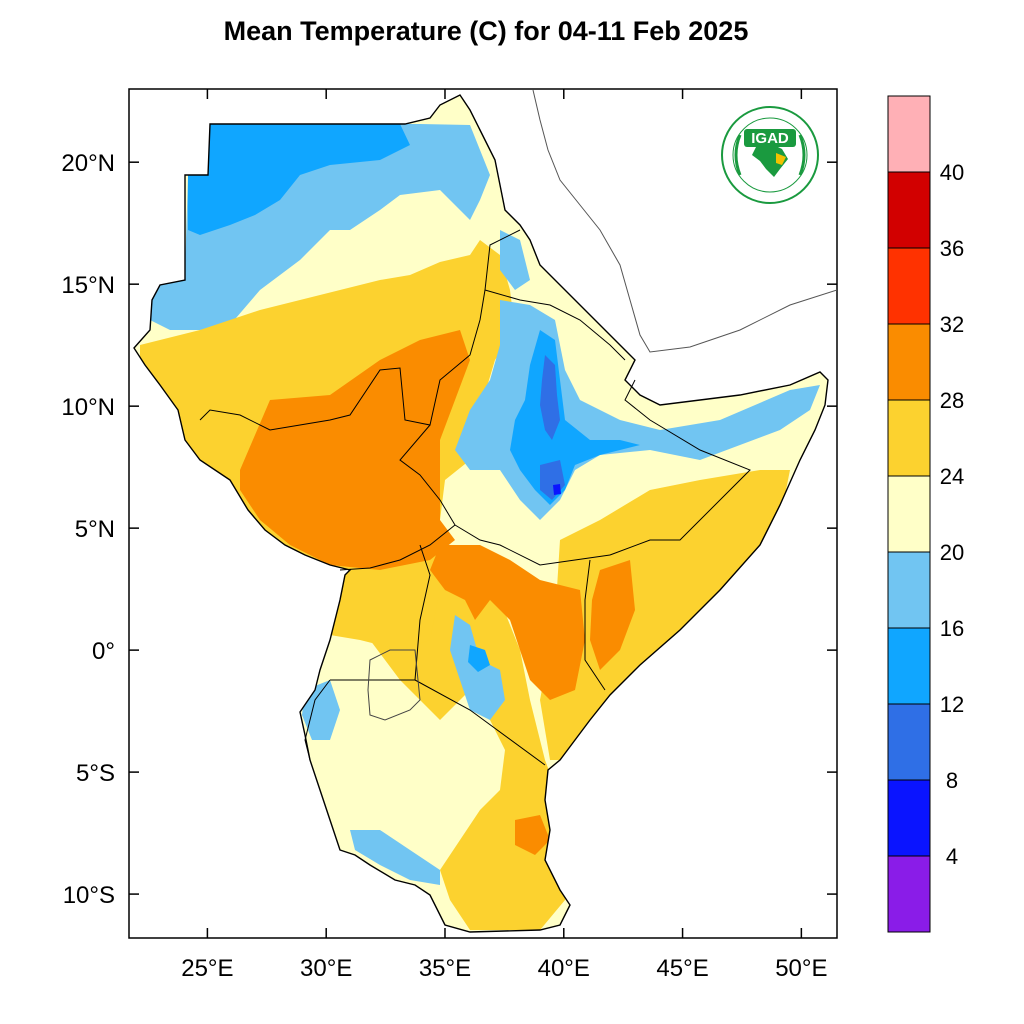  I want to click on colorbar-label: 8, so click(952, 780).